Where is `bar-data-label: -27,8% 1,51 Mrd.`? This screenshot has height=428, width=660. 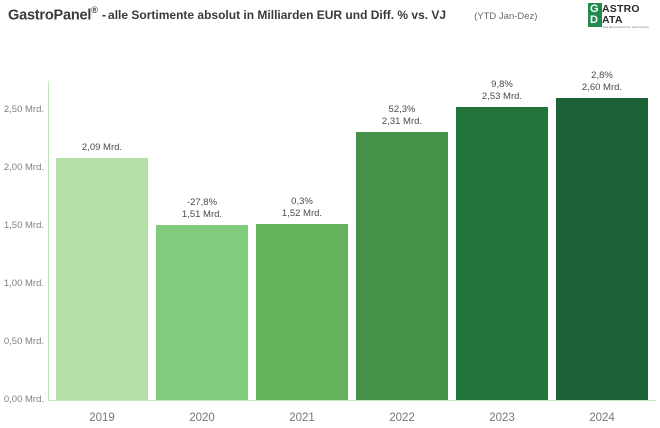
bar-data-label: -27,8% 1,51 Mrd. is located at coordinates (202, 209).